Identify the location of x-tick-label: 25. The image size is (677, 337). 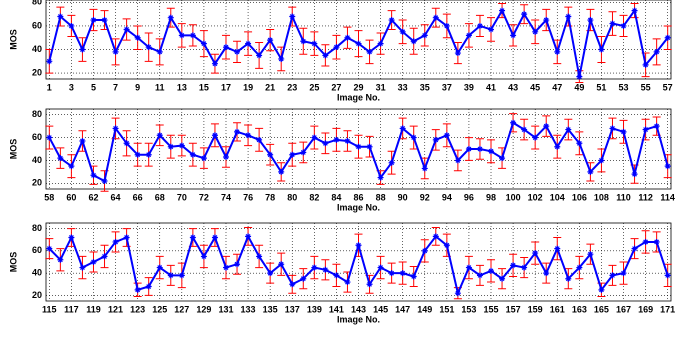
(314, 87).